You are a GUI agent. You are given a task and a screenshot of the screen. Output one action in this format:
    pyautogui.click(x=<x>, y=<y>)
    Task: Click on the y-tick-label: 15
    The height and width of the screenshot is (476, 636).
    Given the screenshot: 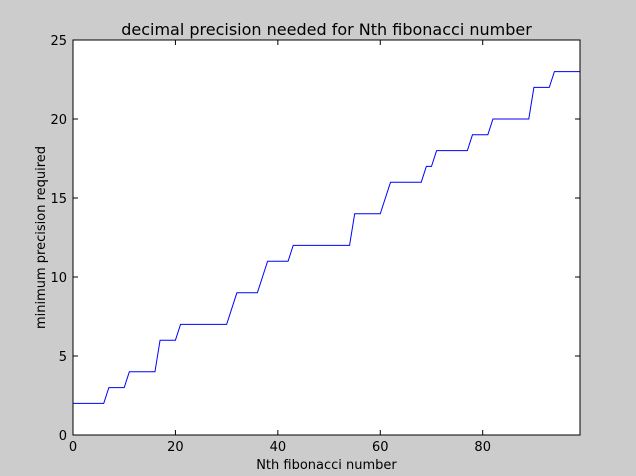 What is the action you would take?
    pyautogui.click(x=58, y=199)
    